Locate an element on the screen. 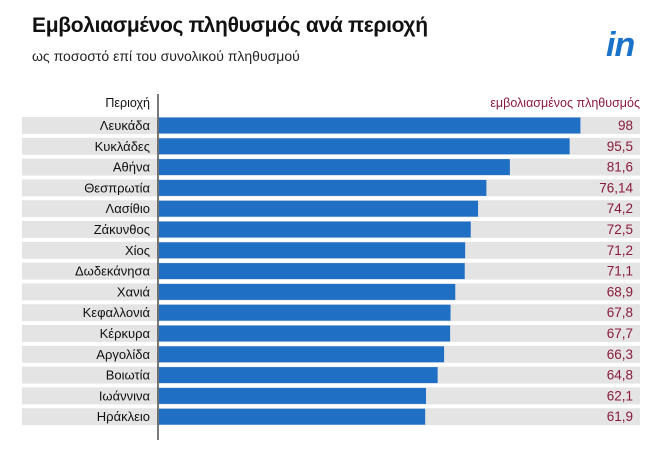 The height and width of the screenshot is (450, 670). value-label: 72,5 is located at coordinates (620, 229).